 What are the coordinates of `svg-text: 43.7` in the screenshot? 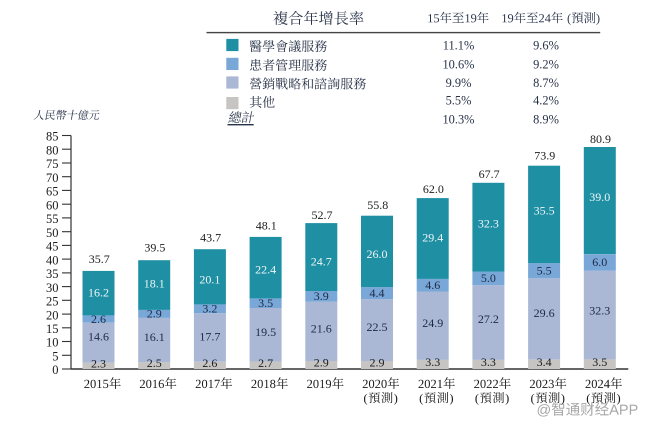 It's located at (210, 237).